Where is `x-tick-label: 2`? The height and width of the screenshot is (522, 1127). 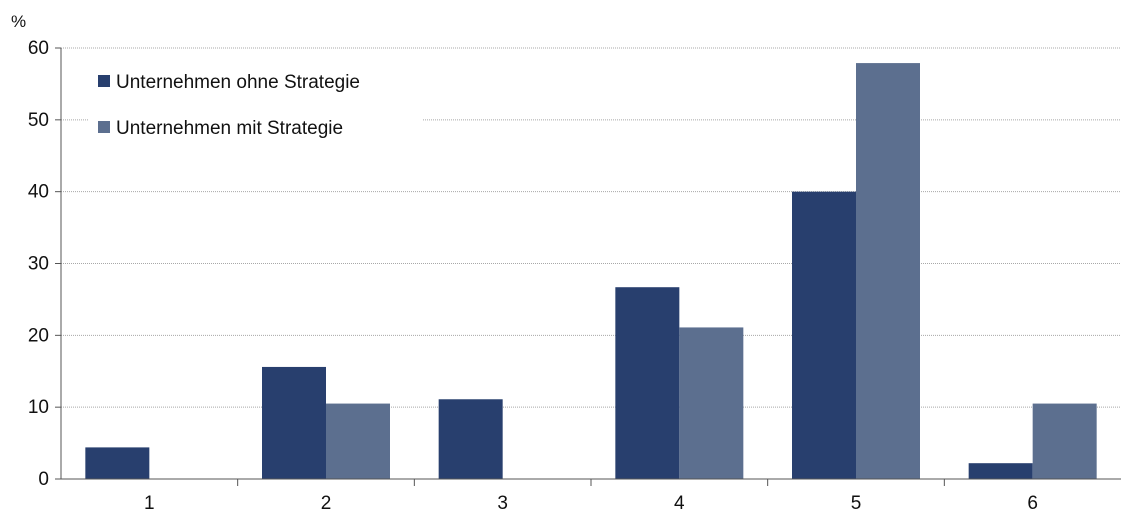 x-tick-label: 2 is located at coordinates (326, 503).